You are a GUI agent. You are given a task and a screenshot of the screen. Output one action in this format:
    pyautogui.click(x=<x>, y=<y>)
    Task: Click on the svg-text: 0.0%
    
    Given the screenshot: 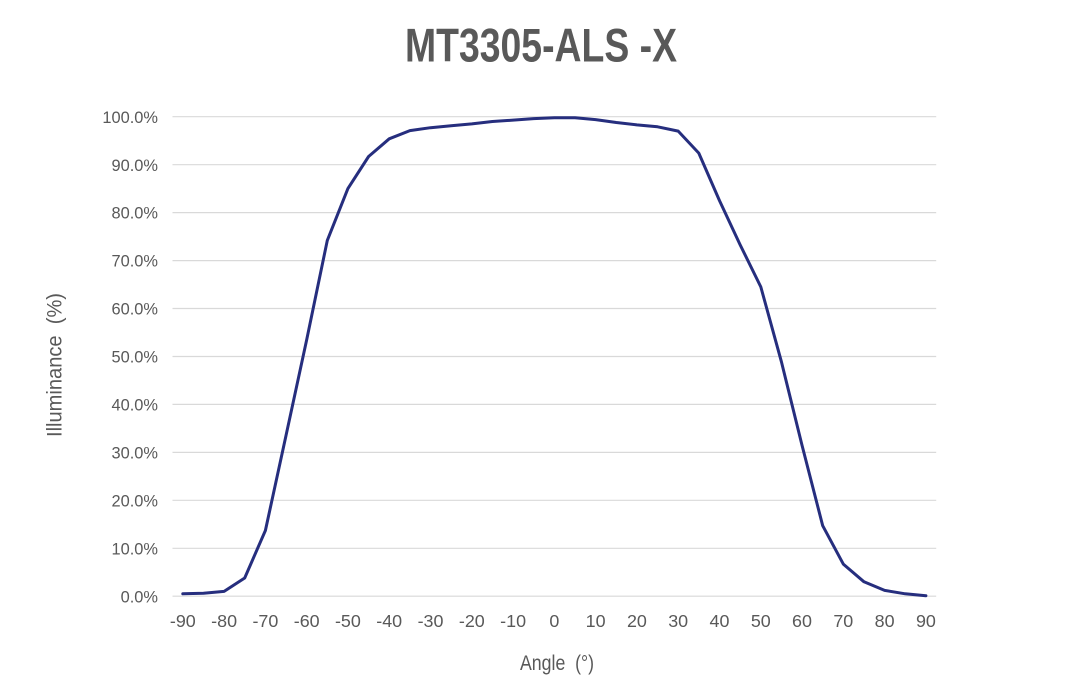 What is the action you would take?
    pyautogui.click(x=139, y=597)
    